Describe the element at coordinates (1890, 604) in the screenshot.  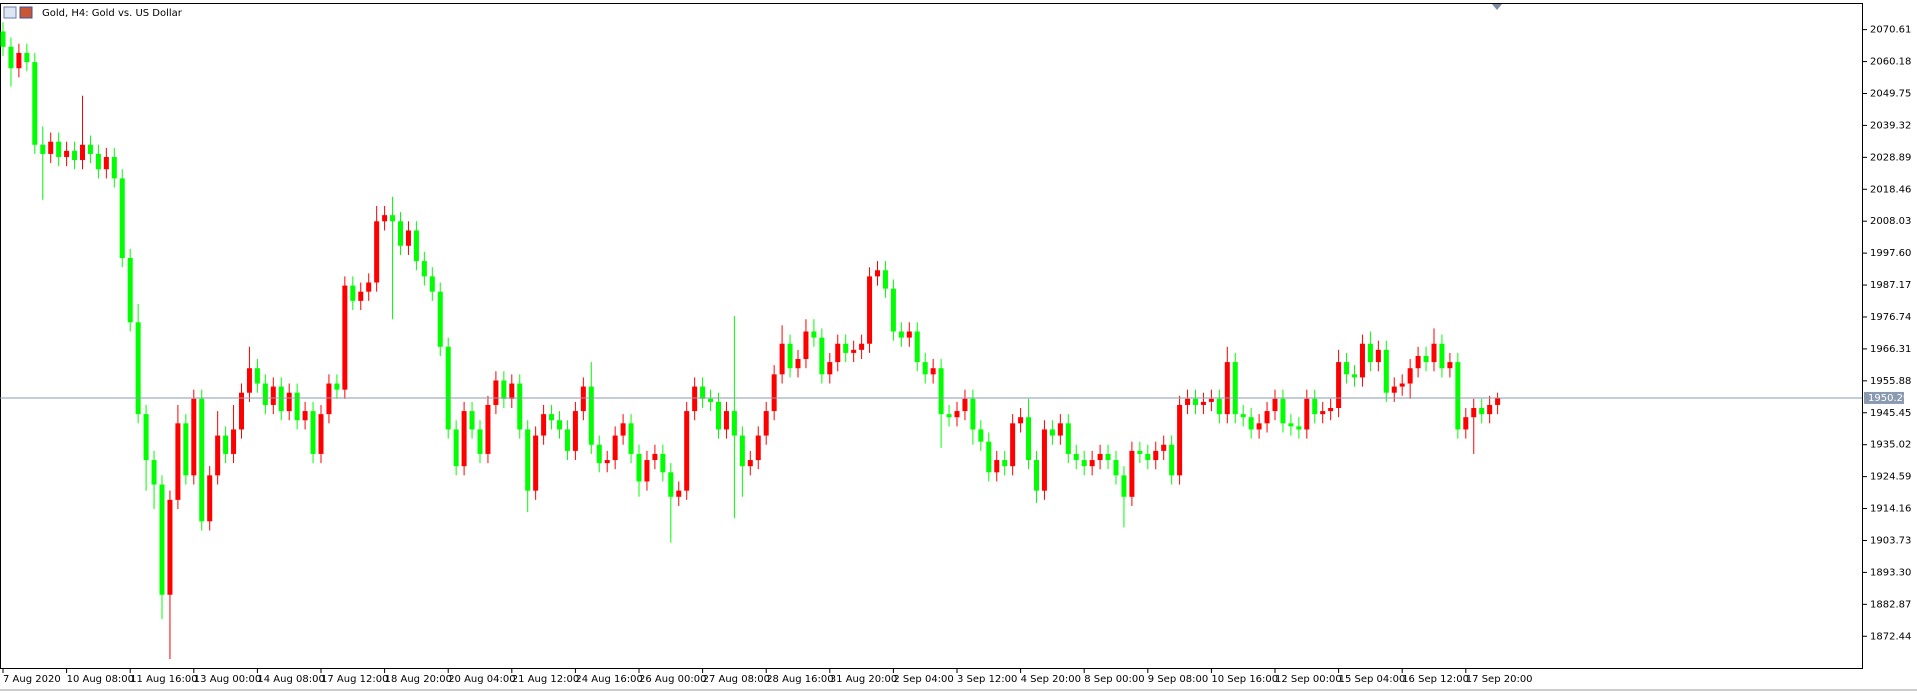
I see `y-tick-label: 1882.87` at that location.